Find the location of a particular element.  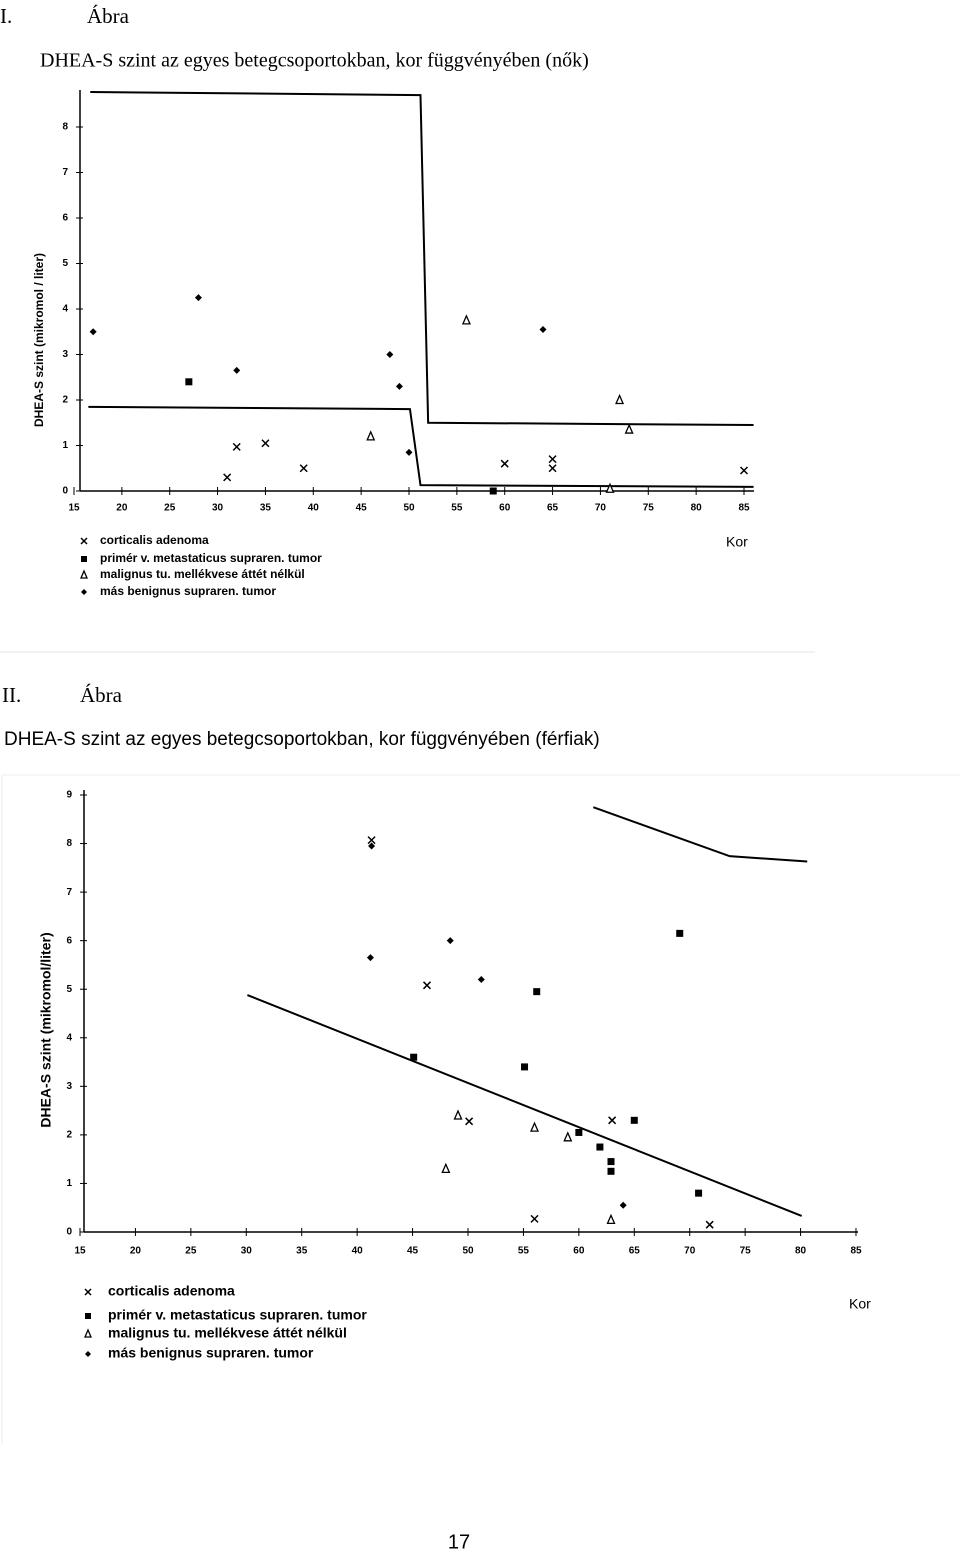

figure-number: I. is located at coordinates (6, 16).